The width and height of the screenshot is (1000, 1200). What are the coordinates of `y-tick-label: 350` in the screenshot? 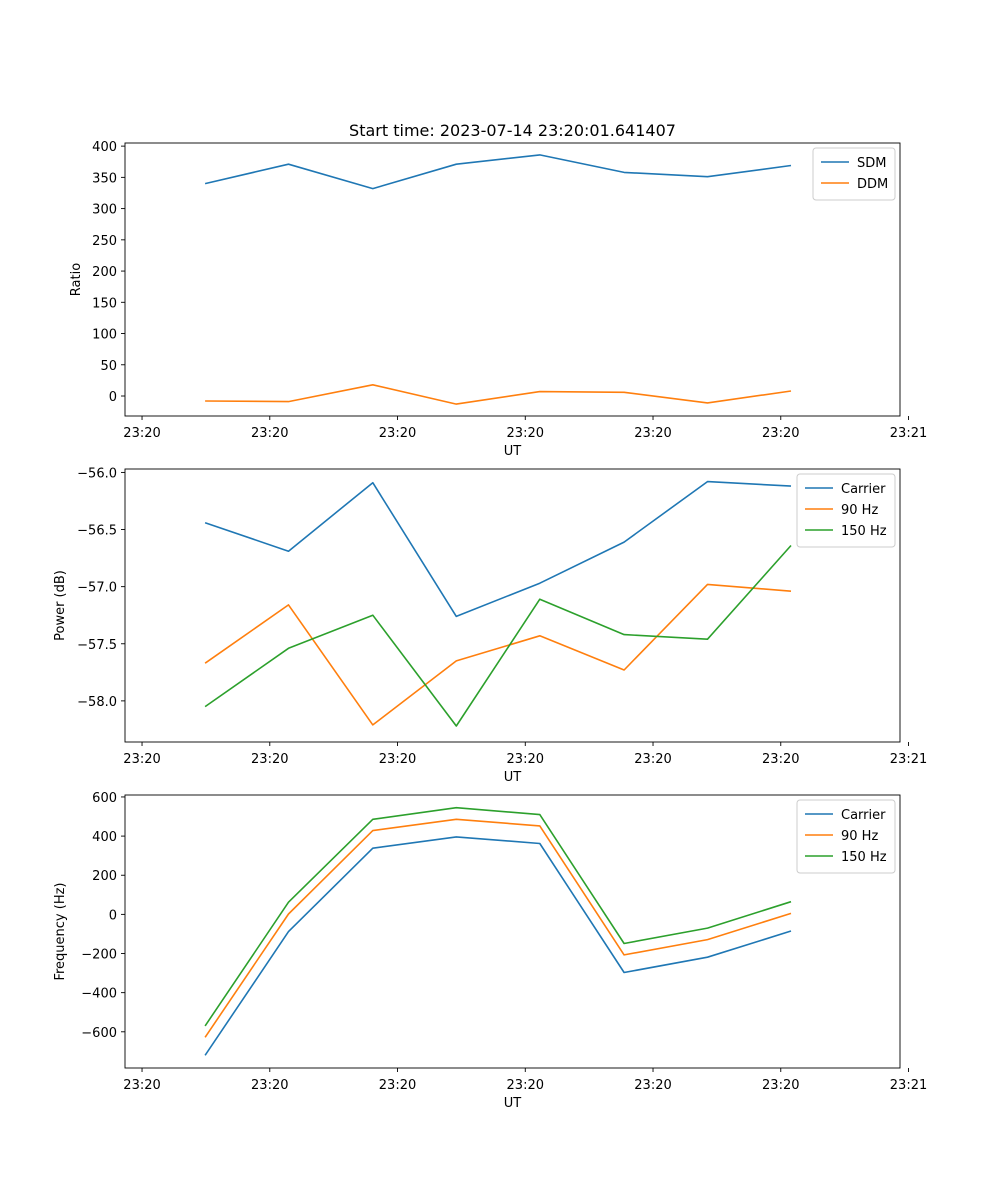 It's located at (104, 178).